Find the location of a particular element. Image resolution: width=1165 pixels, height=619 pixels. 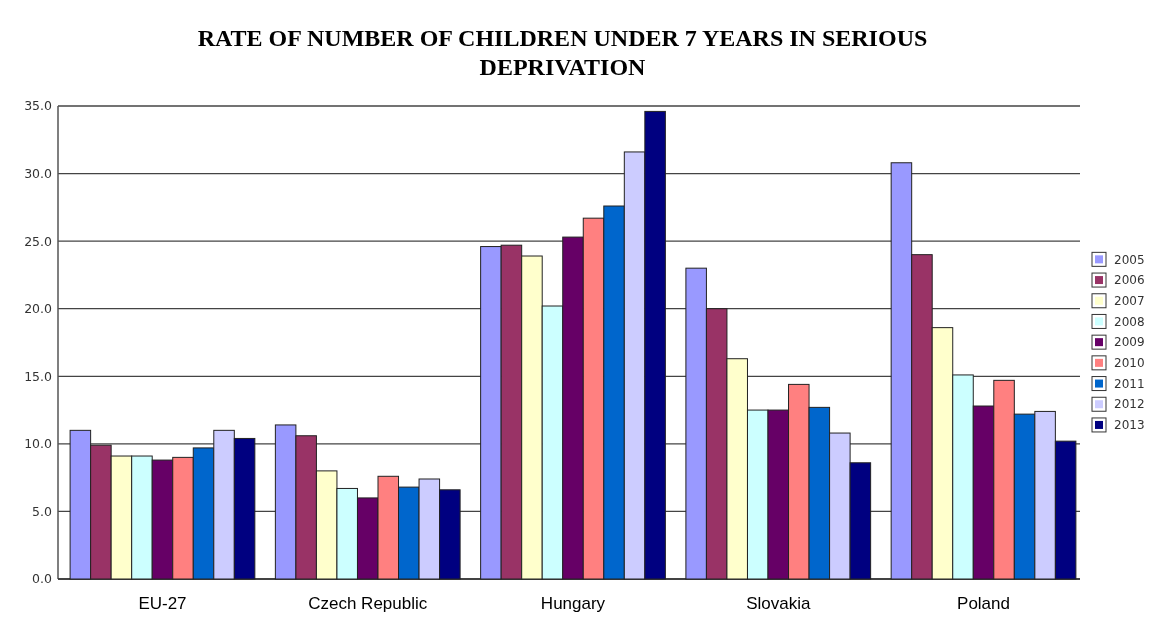

legend-label: 2006 is located at coordinates (1129, 280).